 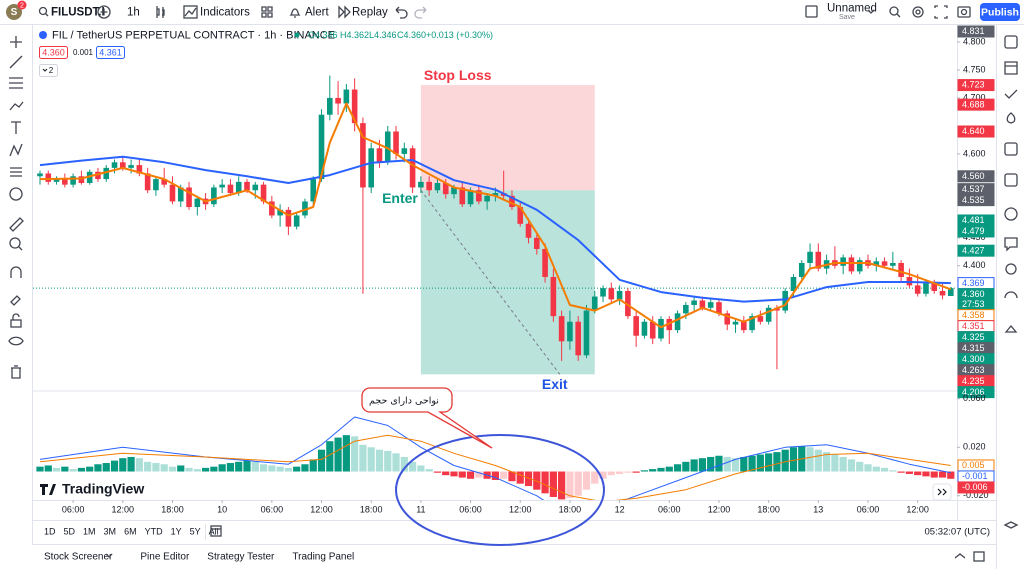 What do you see at coordinates (83, 52) in the screenshot?
I see `spread: 0.001` at bounding box center [83, 52].